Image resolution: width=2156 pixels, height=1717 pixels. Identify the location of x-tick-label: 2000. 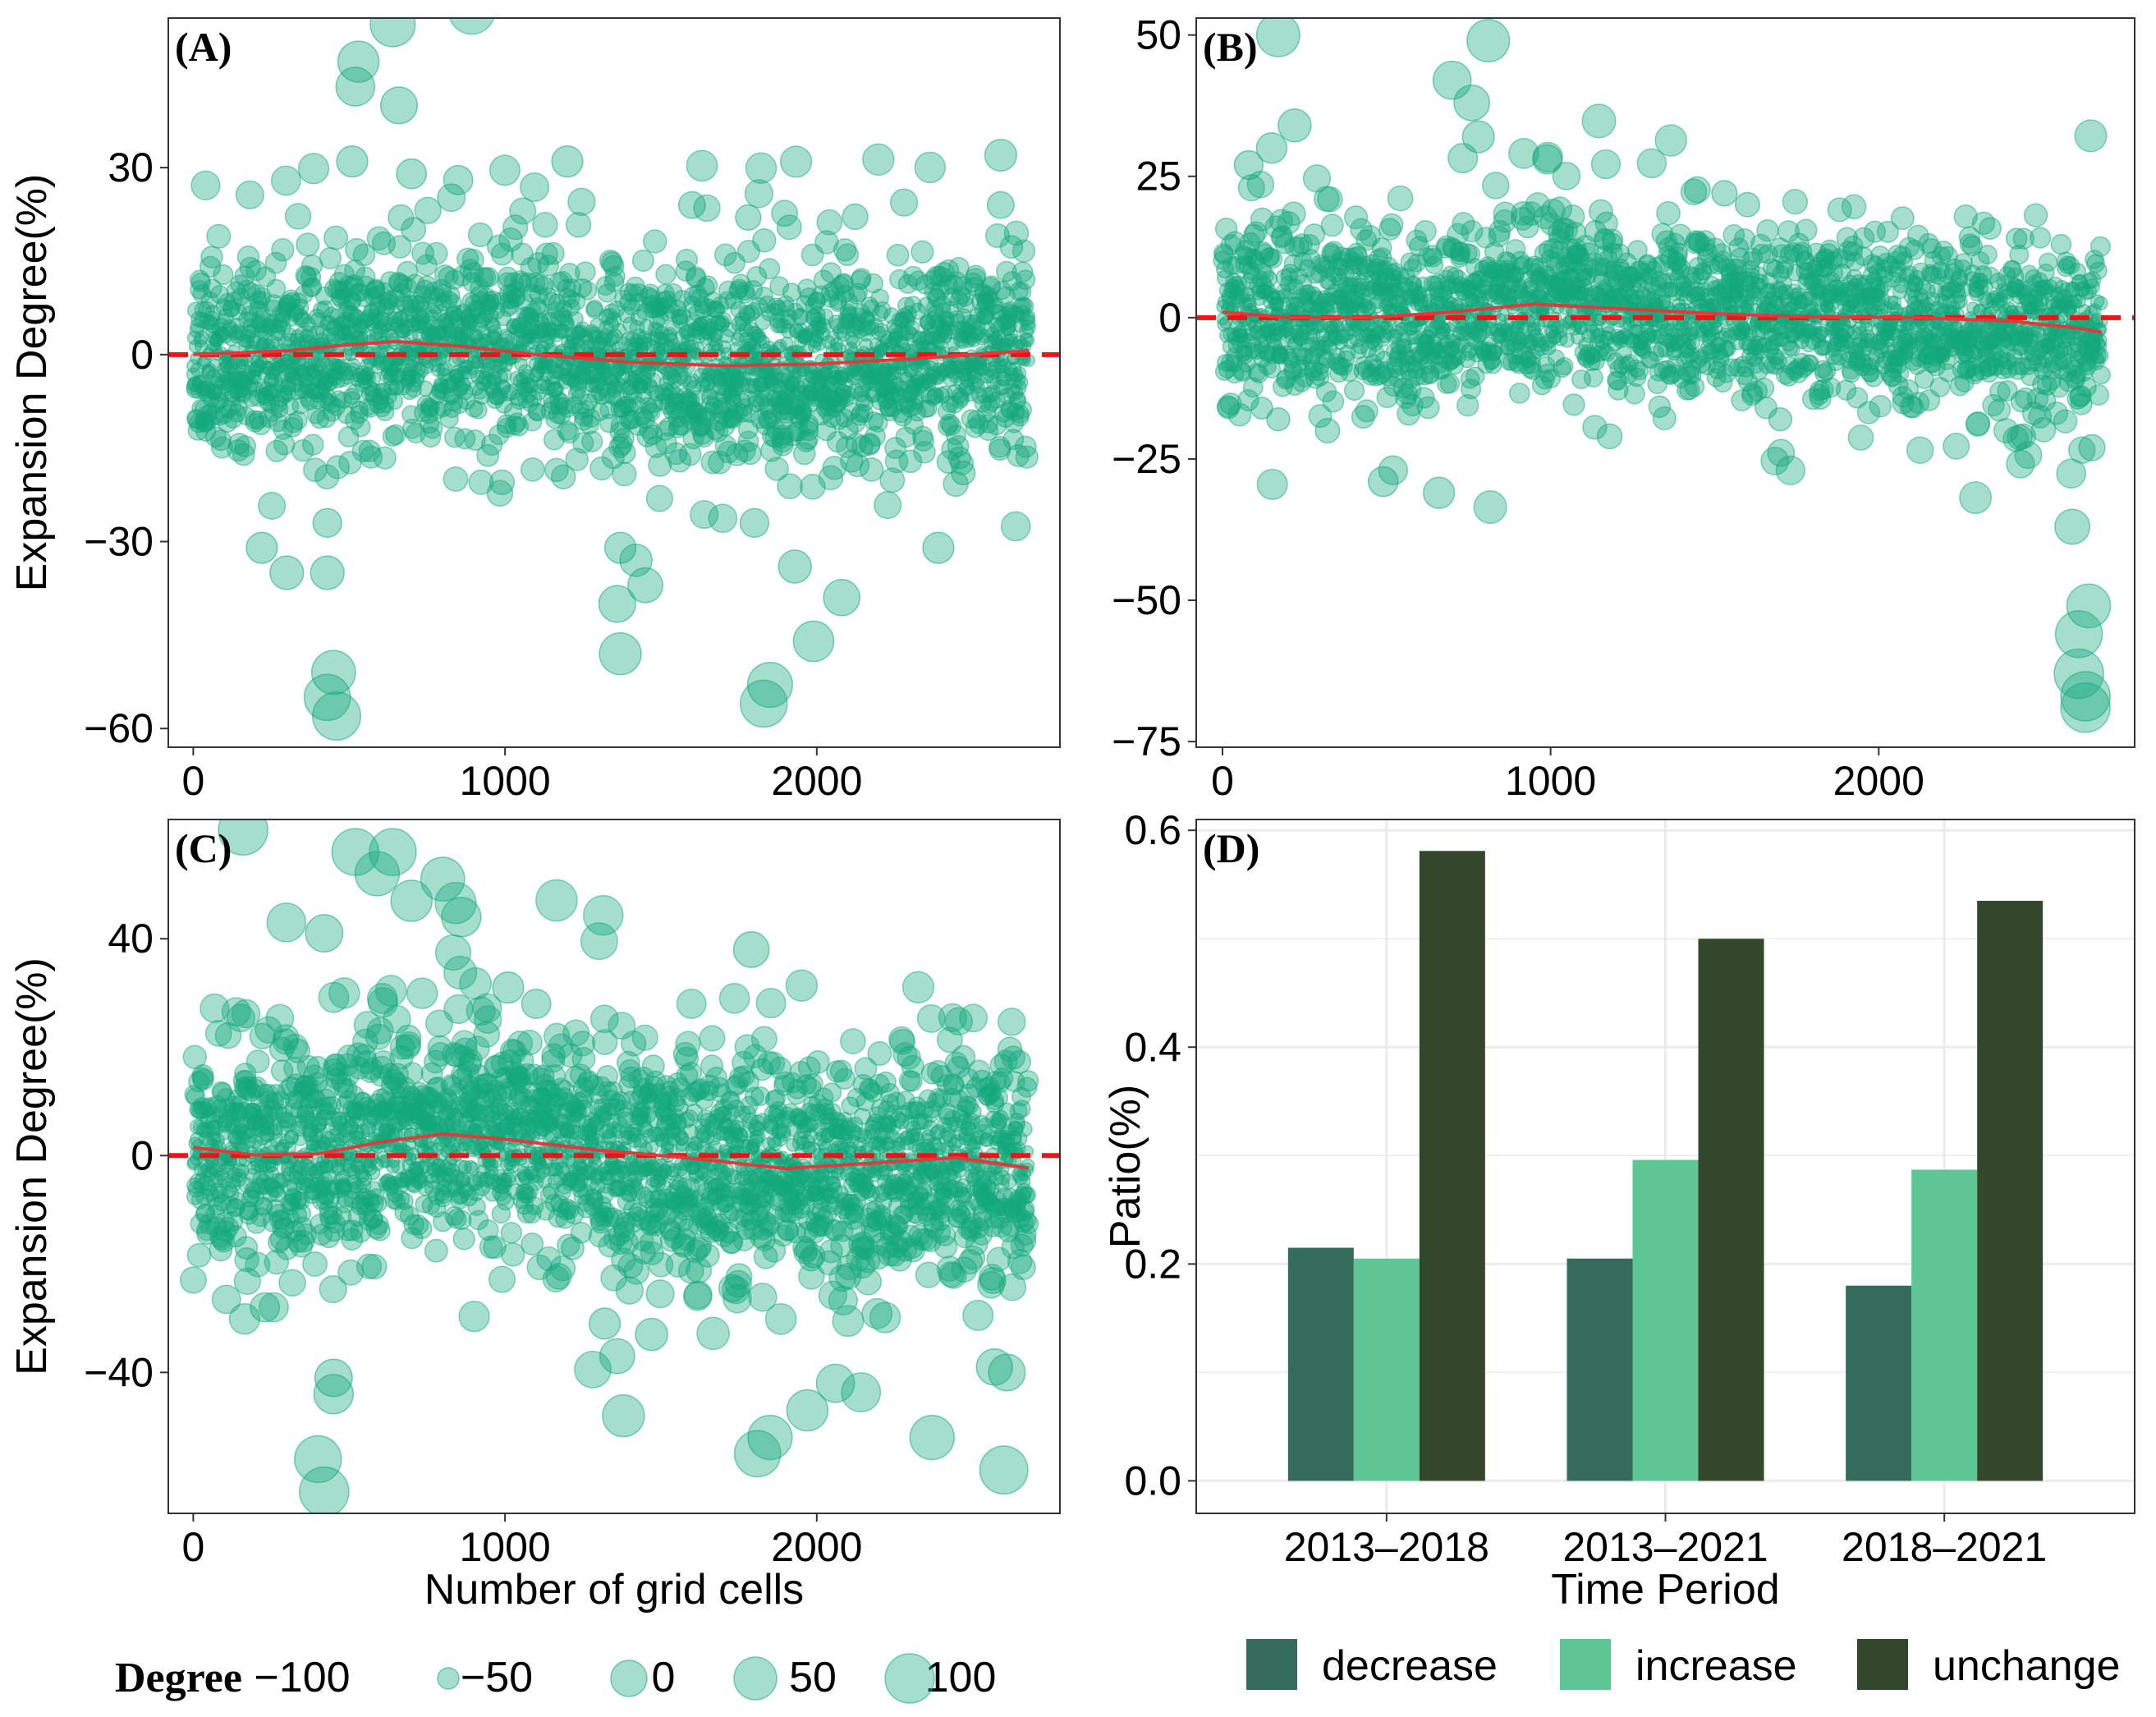
(816, 781).